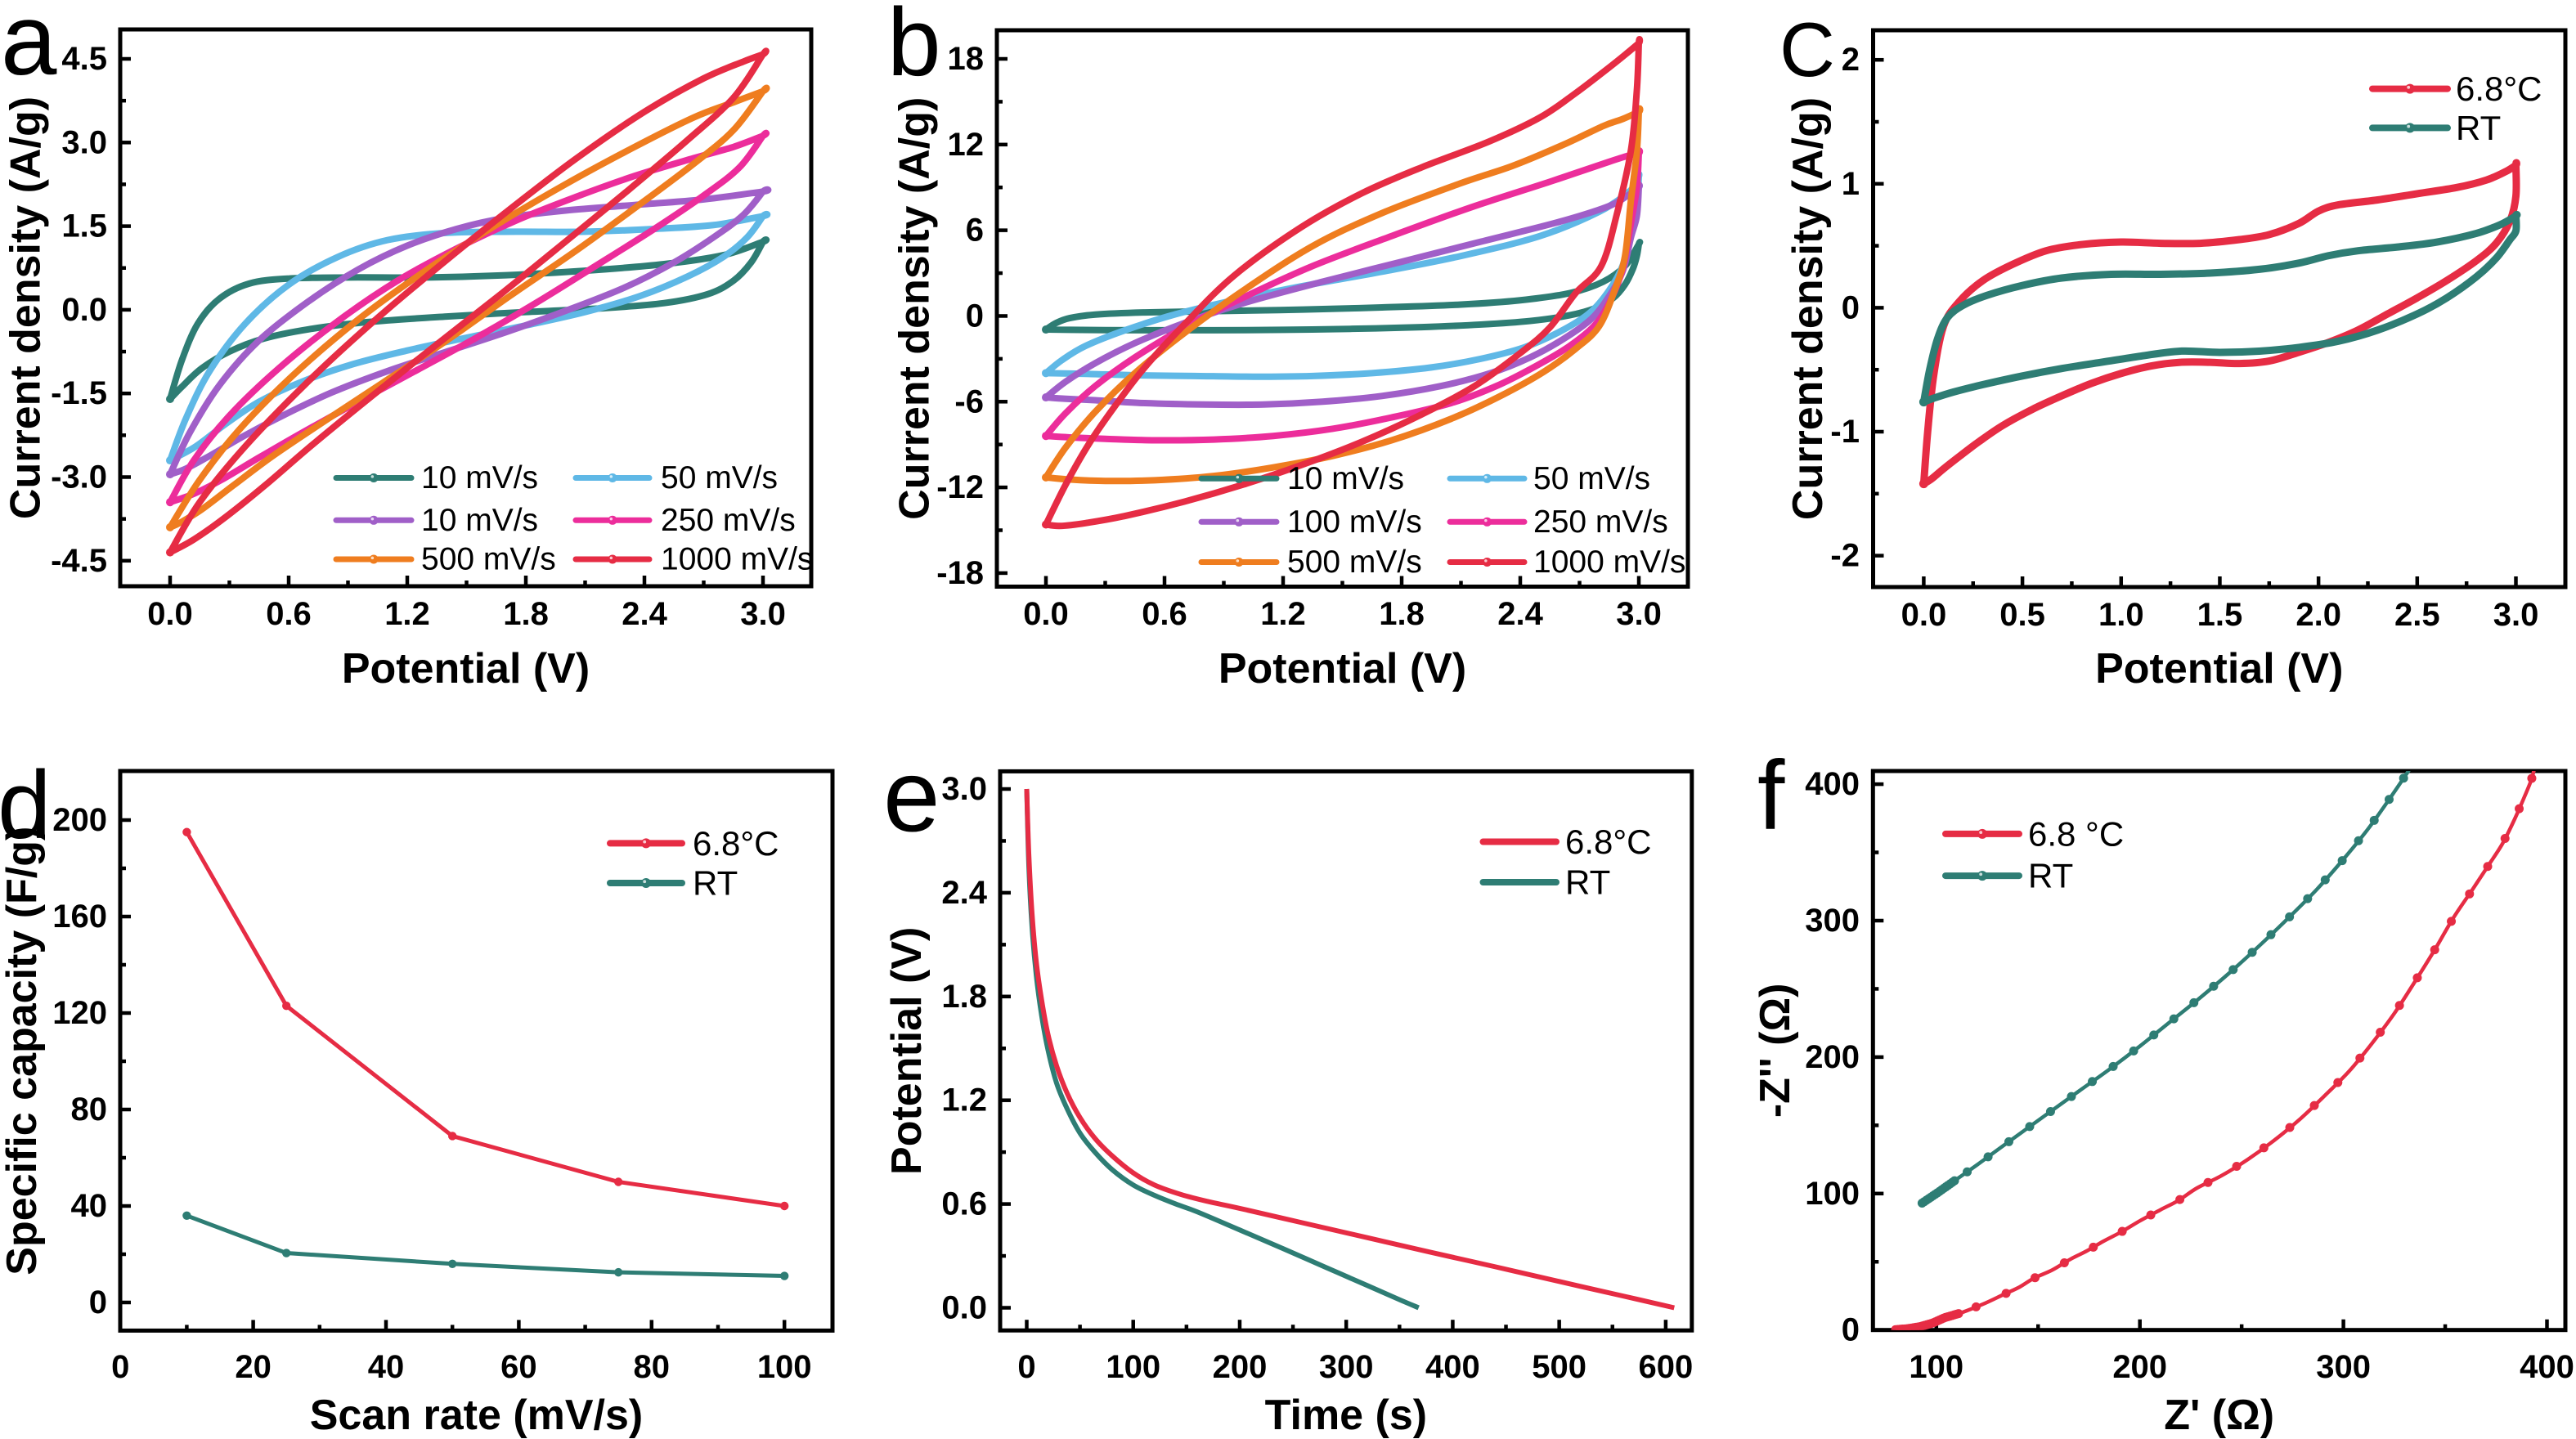  Describe the element at coordinates (2076, 833) in the screenshot. I see `svg-text: 6.8 °C` at that location.